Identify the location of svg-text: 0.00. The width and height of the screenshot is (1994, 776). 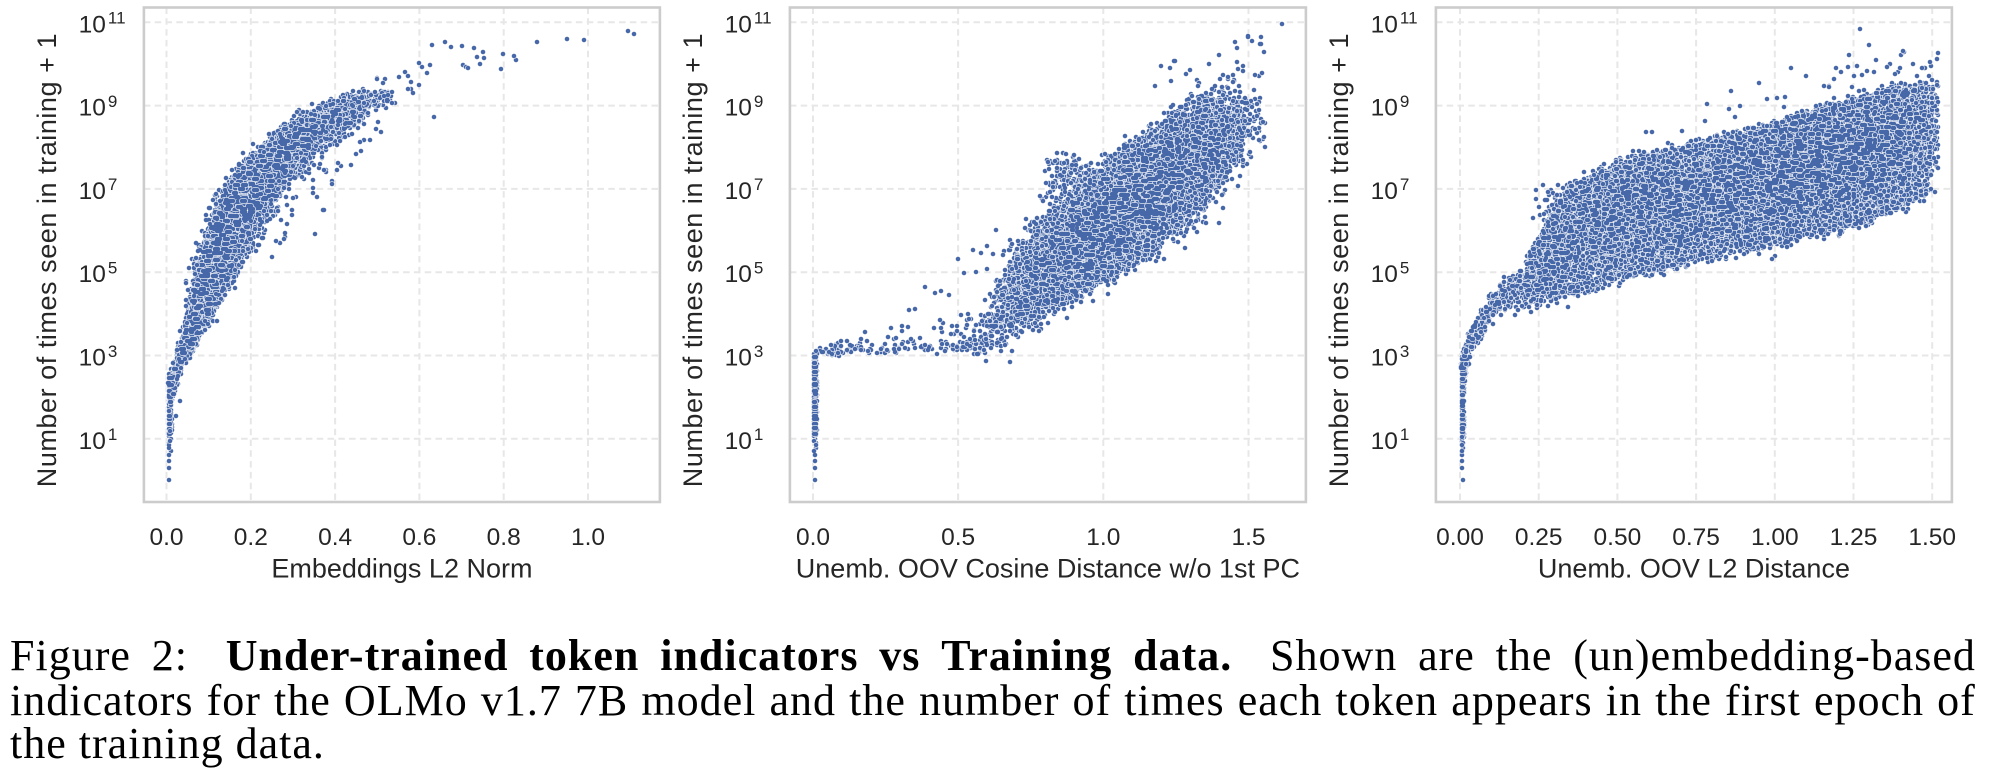
(1460, 537).